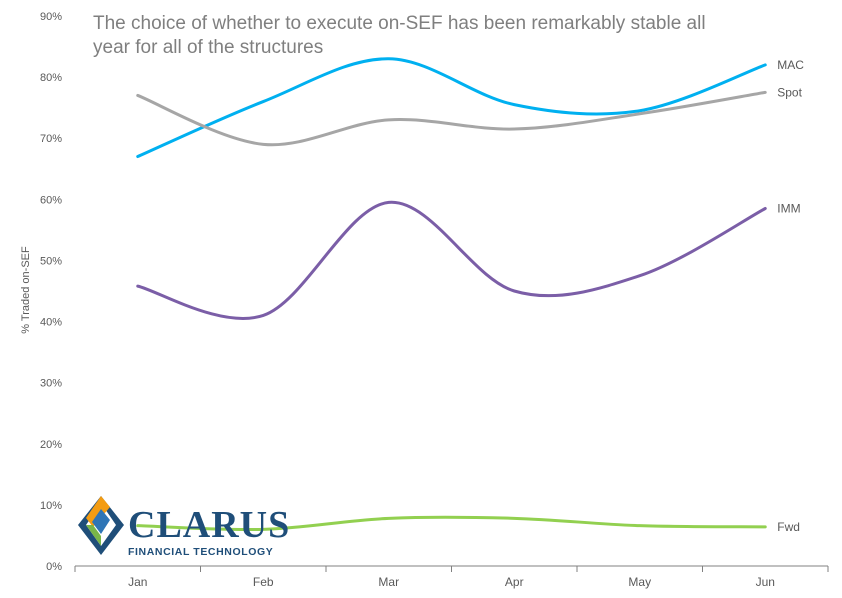  I want to click on logo-subtitle: FINANCIAL TECHNOLOGY, so click(200, 552).